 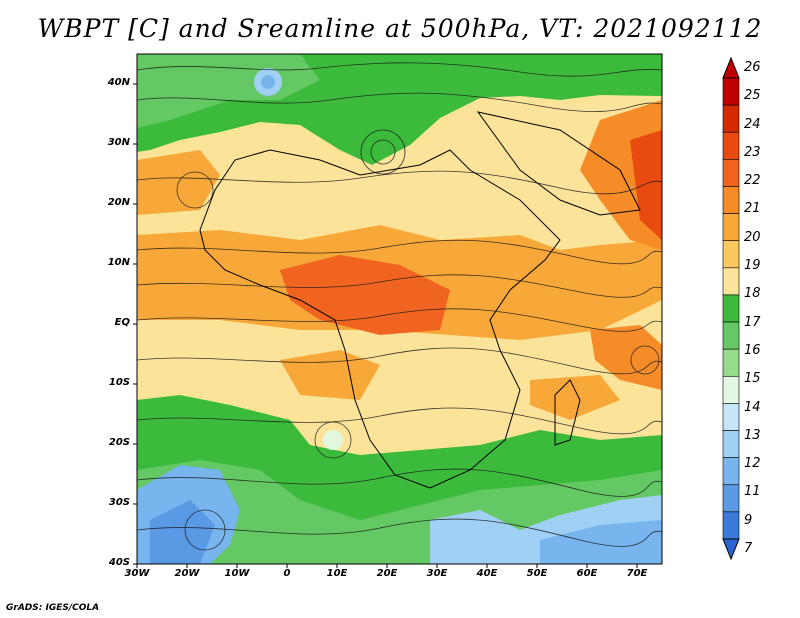 I want to click on wbpt-field-cold-east-core, so click(x=601, y=542).